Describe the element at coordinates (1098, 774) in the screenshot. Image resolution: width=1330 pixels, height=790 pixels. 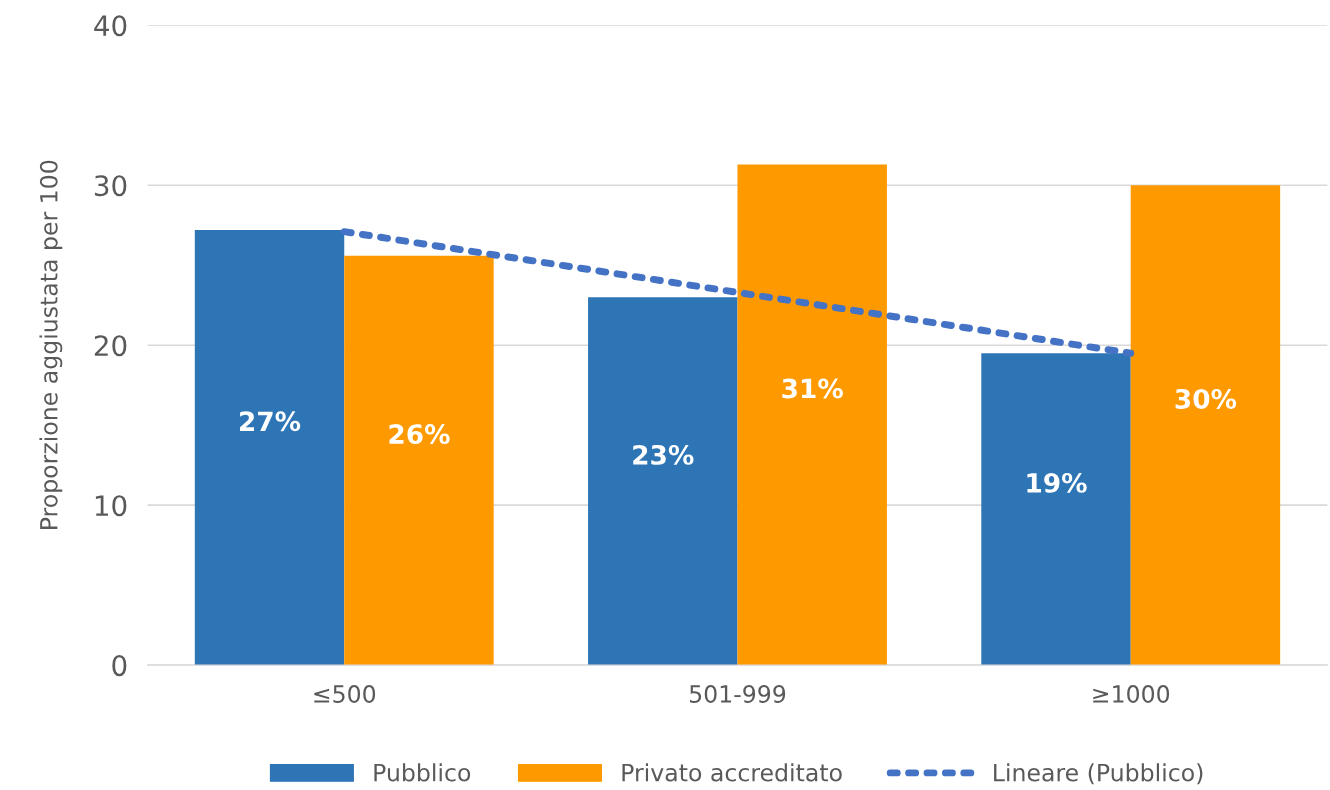
I see `legend-label: Lineare (Pubblico)` at that location.